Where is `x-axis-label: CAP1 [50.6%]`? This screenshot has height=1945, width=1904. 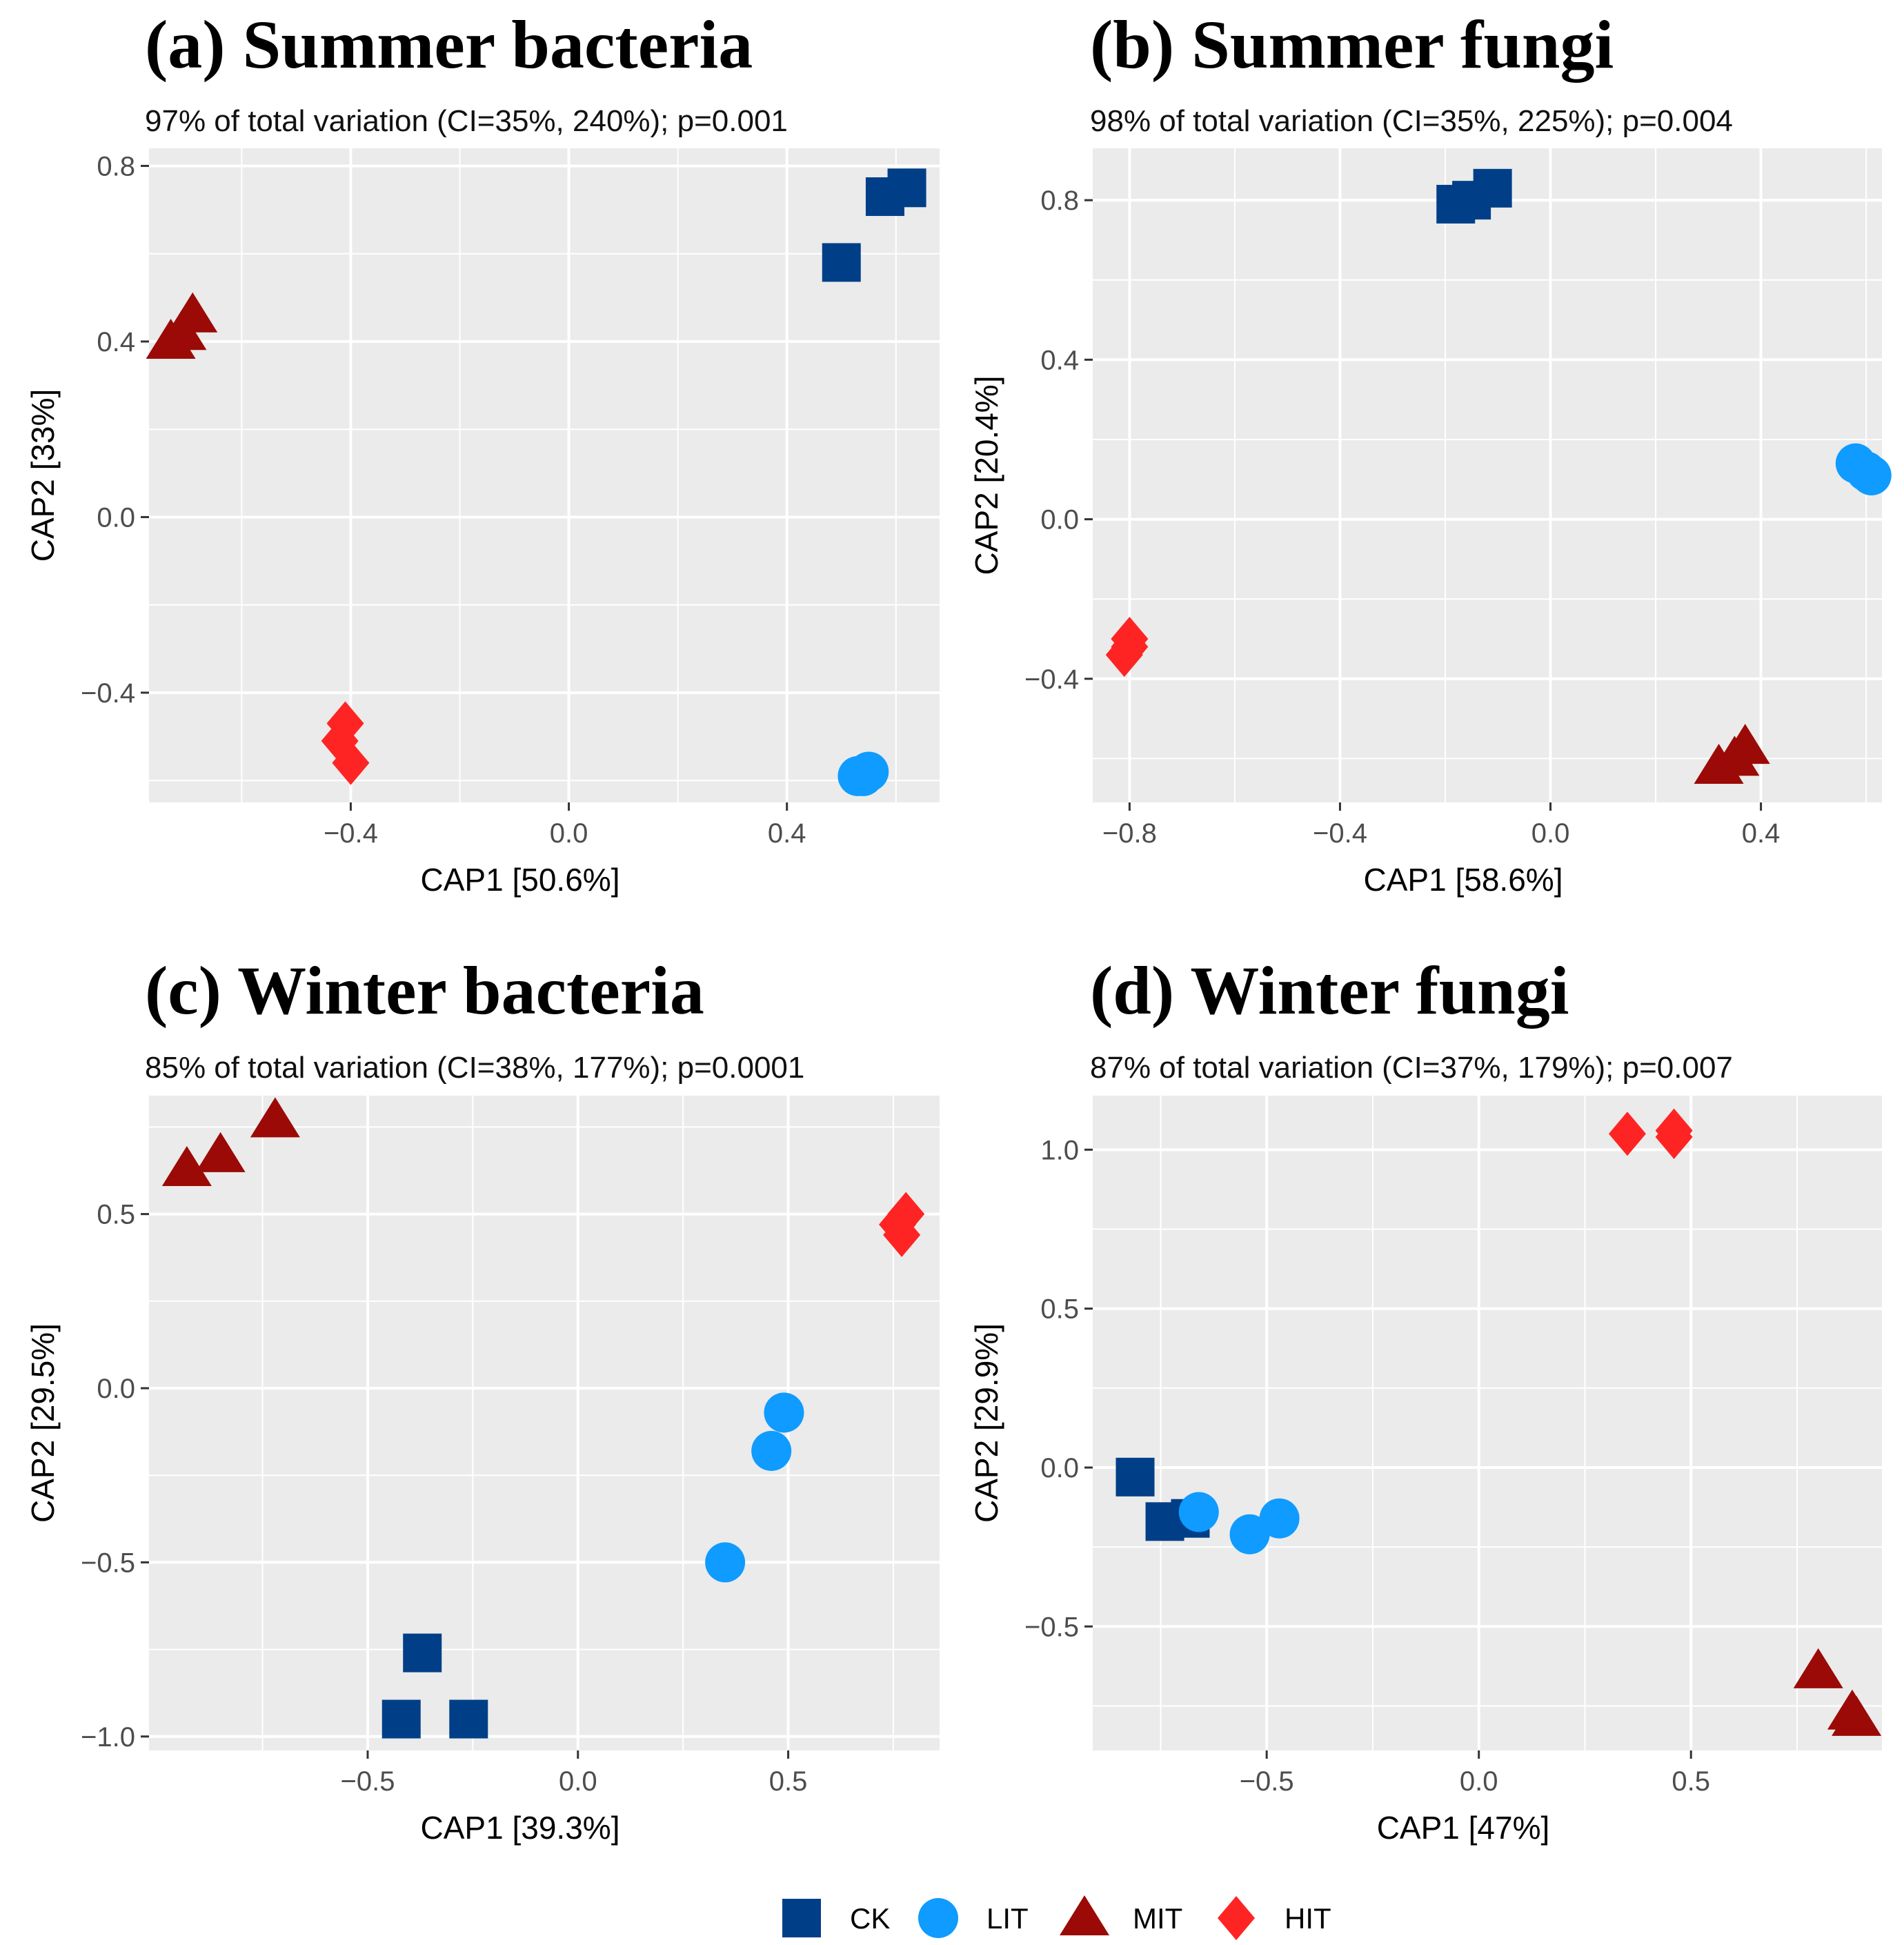 x-axis-label: CAP1 [50.6%] is located at coordinates (520, 880).